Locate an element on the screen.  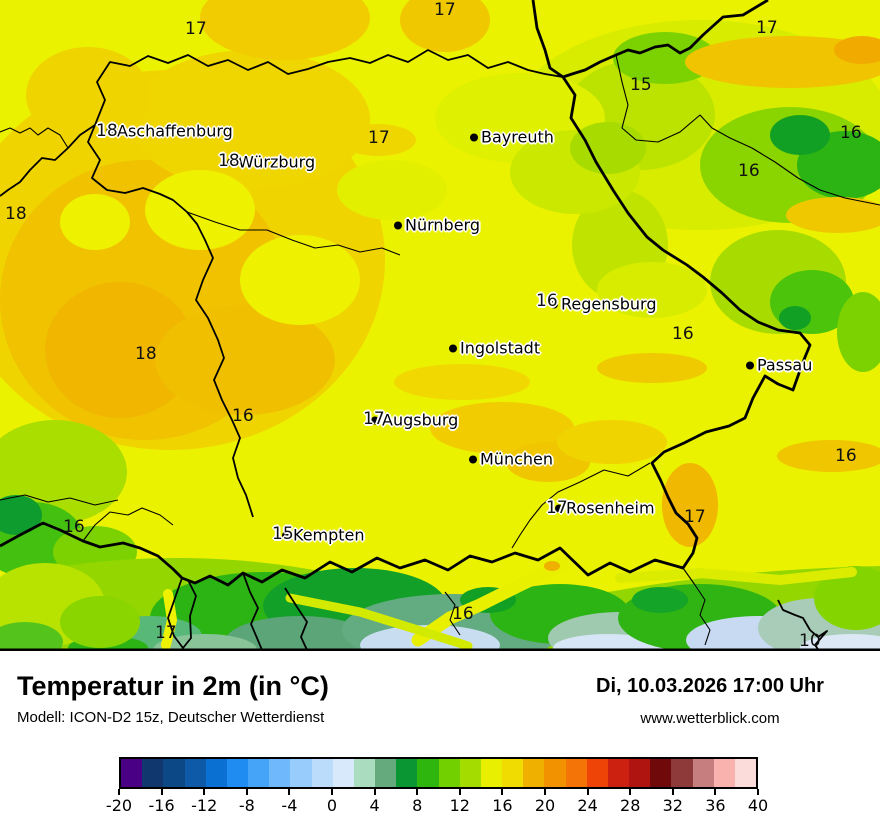
colorbar-tick-label: 12 is located at coordinates (459, 805).